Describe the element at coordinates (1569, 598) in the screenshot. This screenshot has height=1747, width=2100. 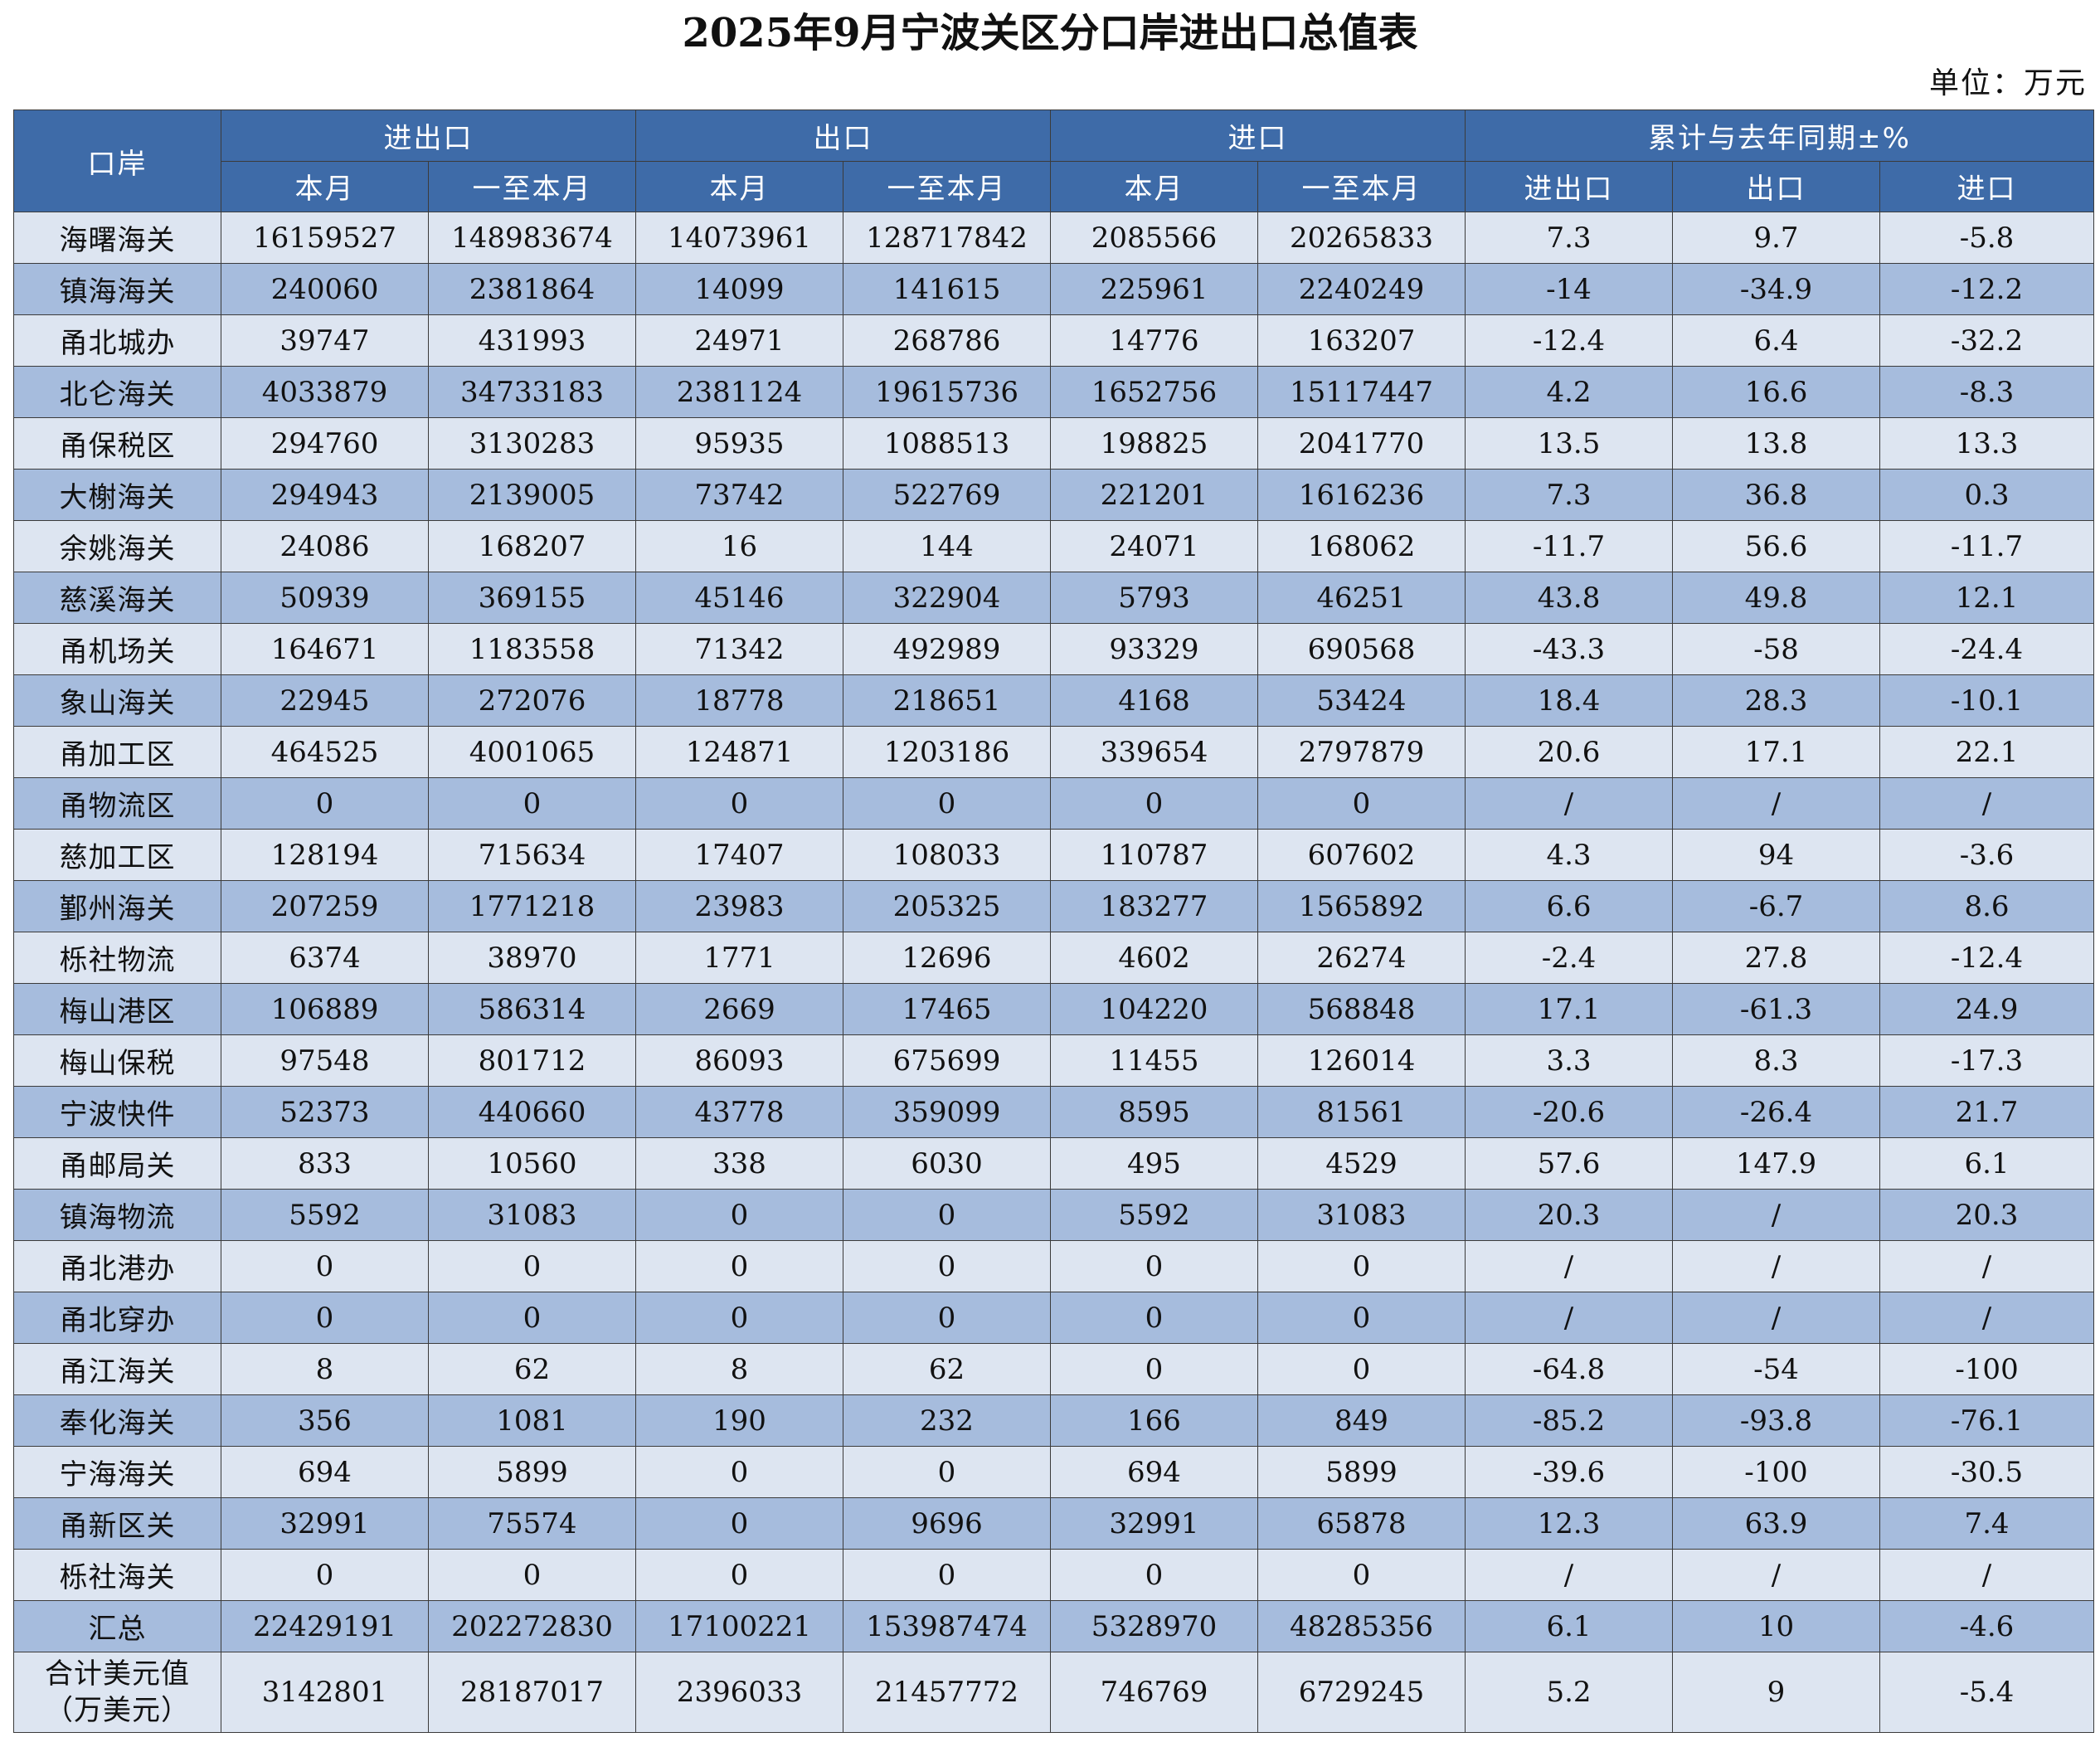
I see `cell-yoy-trade: 43.8` at that location.